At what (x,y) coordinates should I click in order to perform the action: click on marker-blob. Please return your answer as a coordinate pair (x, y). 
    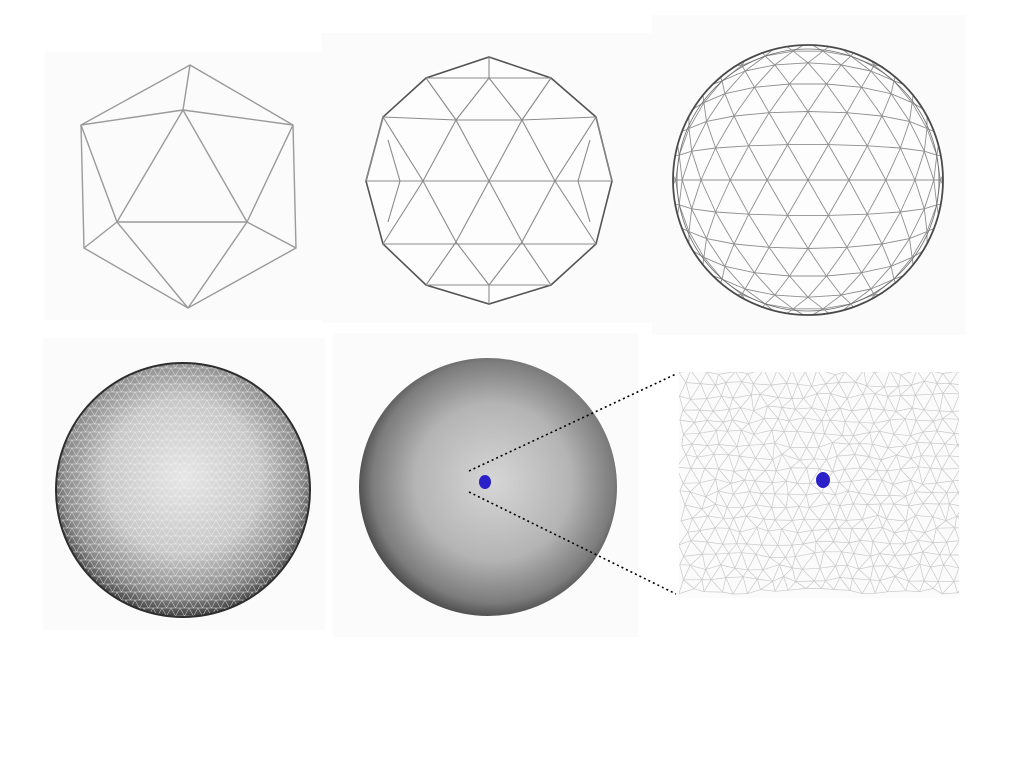
    Looking at the image, I should click on (485, 482).